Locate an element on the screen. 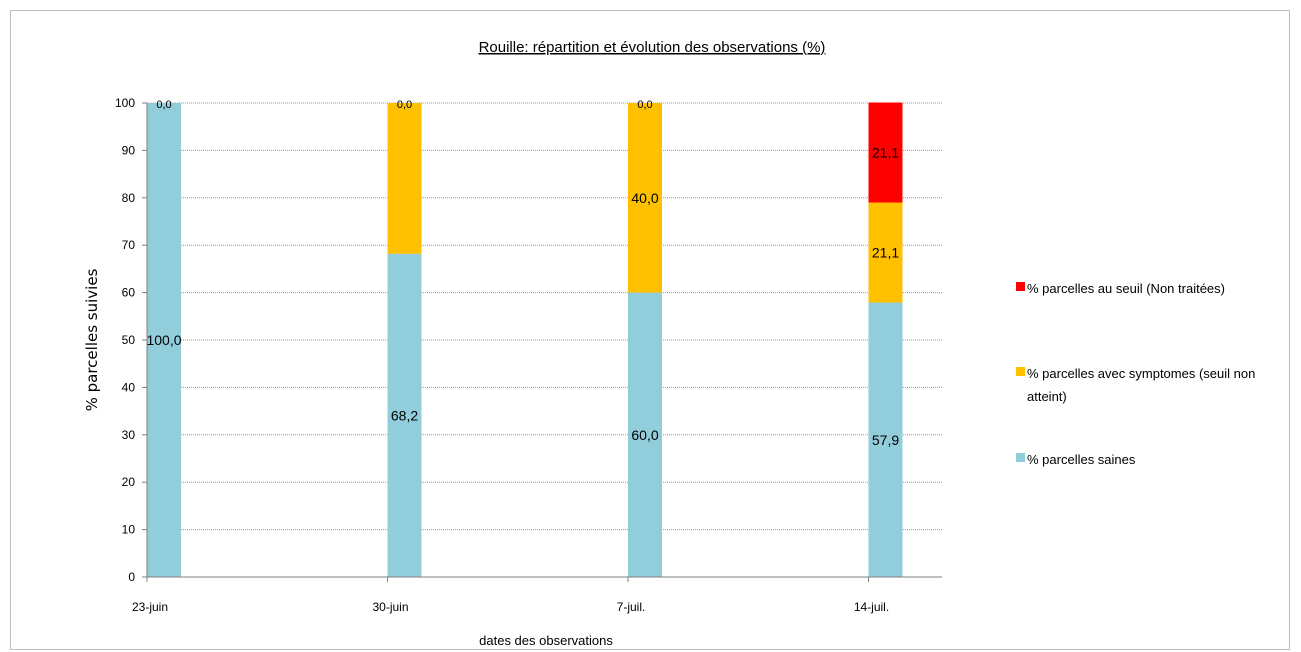 Image resolution: width=1301 pixels, height=652 pixels. legend-label: % parcelles au seuil (Non traitées) is located at coordinates (1126, 288).